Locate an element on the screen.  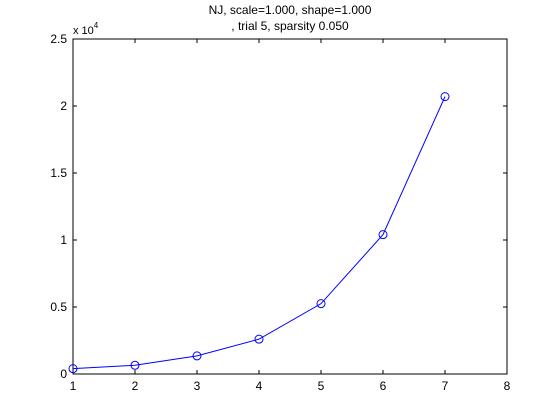
y-tick-label: 1.5 is located at coordinates (58, 173).